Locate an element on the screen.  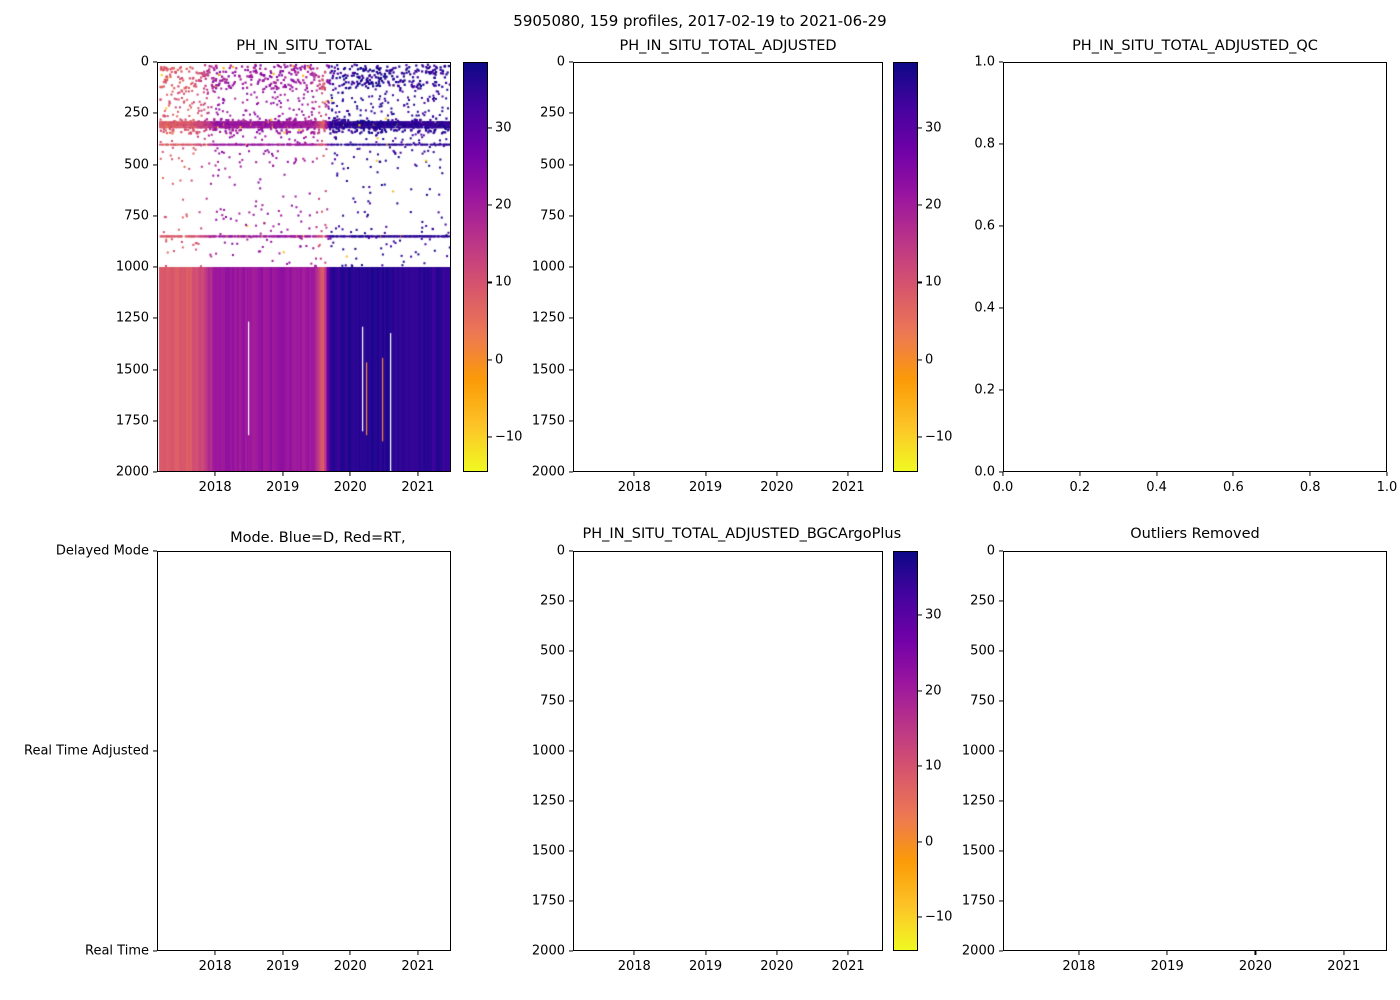
colorbar-ph-in-situ-total is located at coordinates (475, 267).